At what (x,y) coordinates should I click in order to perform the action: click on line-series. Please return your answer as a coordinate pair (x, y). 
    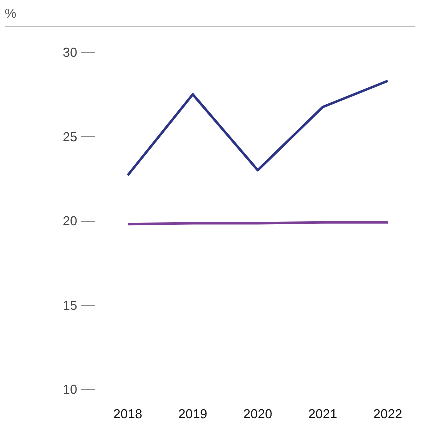
    Looking at the image, I should click on (258, 128).